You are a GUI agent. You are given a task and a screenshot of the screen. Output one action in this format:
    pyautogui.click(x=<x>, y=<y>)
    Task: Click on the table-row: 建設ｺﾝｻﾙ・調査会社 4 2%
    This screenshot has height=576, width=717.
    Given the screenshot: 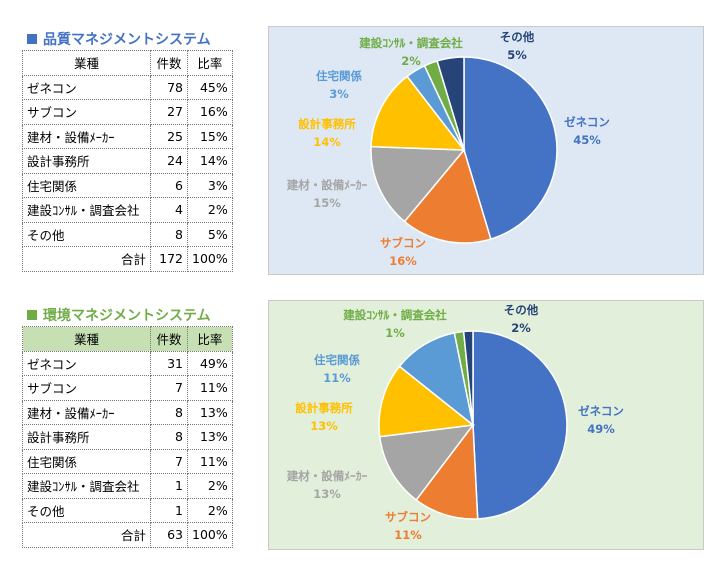 What is the action you would take?
    pyautogui.click(x=127, y=210)
    